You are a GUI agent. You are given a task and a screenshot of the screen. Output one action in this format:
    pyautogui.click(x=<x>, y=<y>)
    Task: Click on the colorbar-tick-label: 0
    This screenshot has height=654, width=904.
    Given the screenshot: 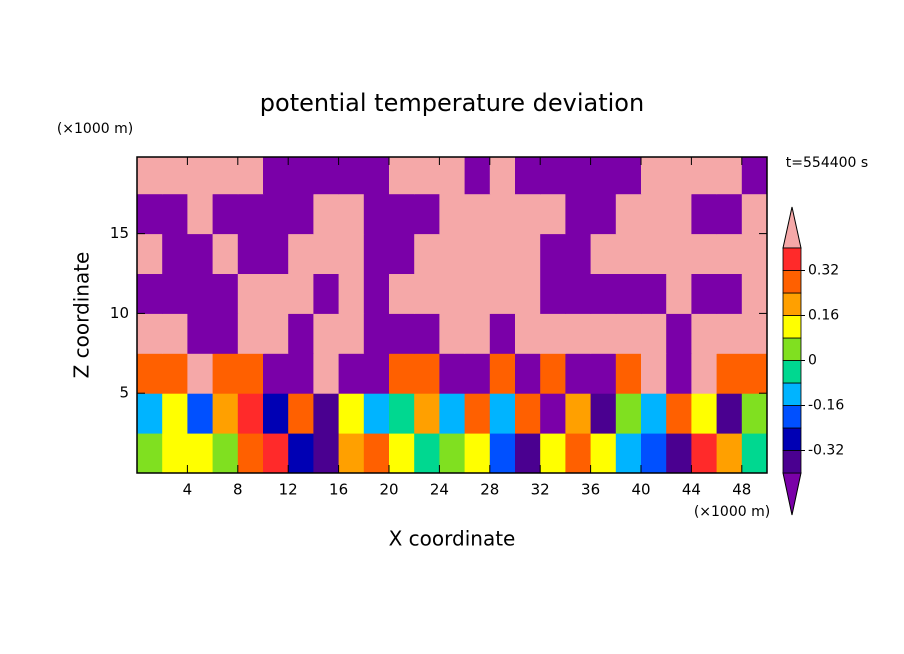 What is the action you would take?
    pyautogui.click(x=812, y=361)
    